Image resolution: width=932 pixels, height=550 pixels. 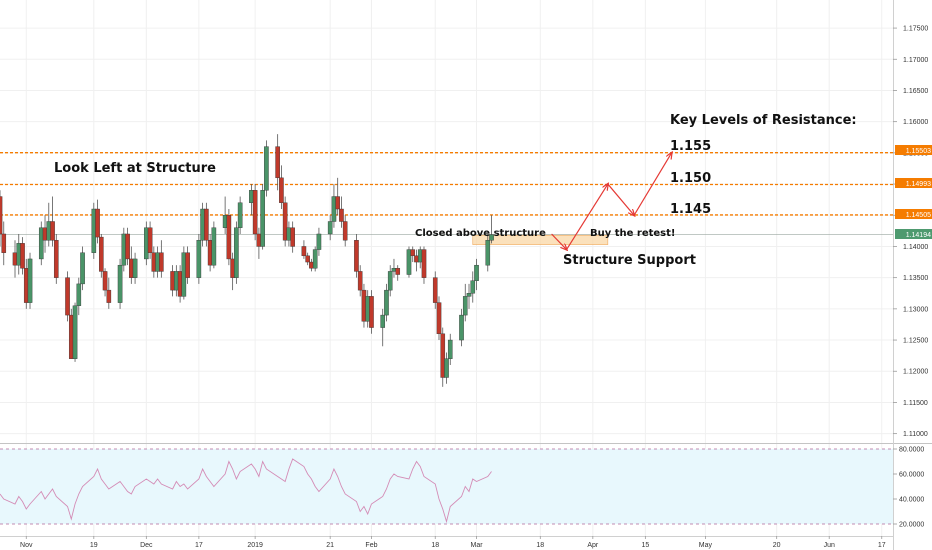 I want to click on time-tick-label: Nov, so click(x=26, y=545).